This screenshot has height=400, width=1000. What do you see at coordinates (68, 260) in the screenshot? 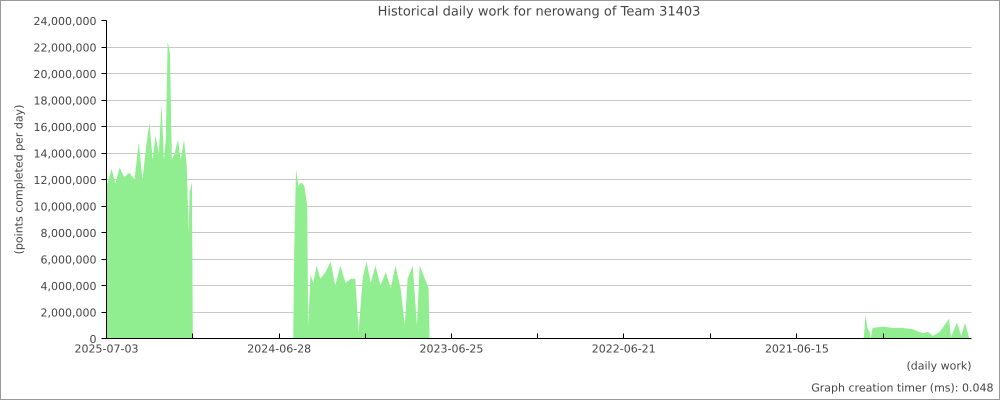
I see `y-tick-label: 6,000,000` at bounding box center [68, 260].